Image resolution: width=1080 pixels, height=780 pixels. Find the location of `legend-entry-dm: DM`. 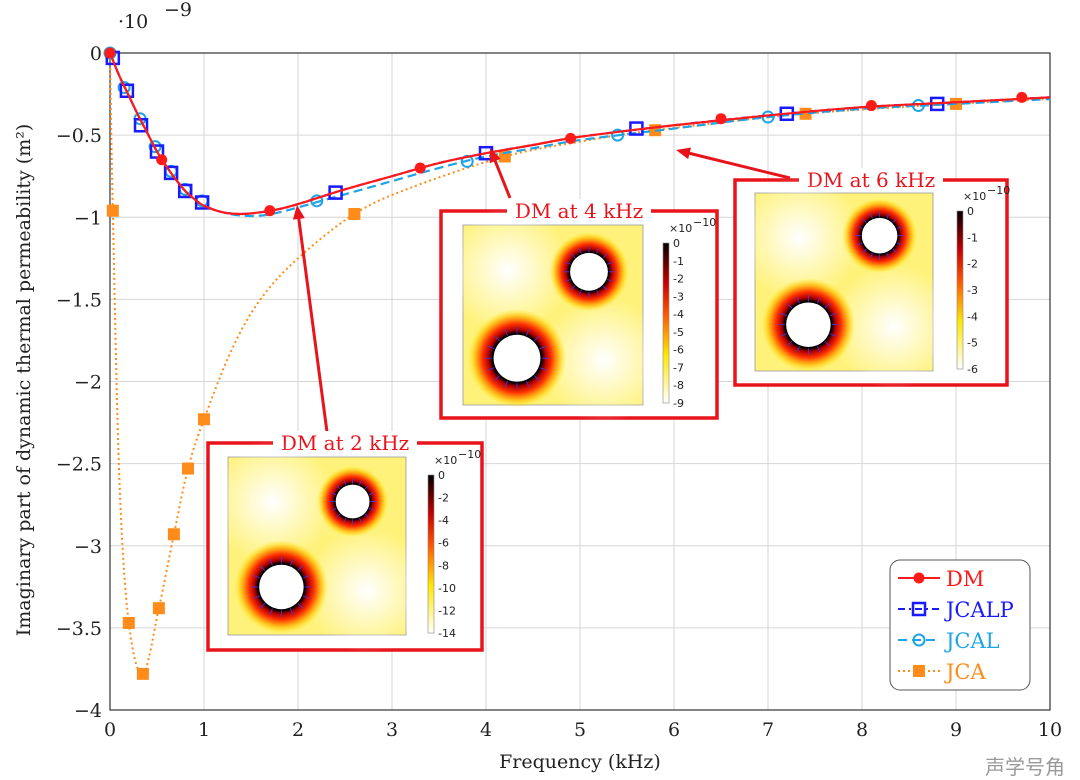

legend-entry-dm: DM is located at coordinates (941, 579).